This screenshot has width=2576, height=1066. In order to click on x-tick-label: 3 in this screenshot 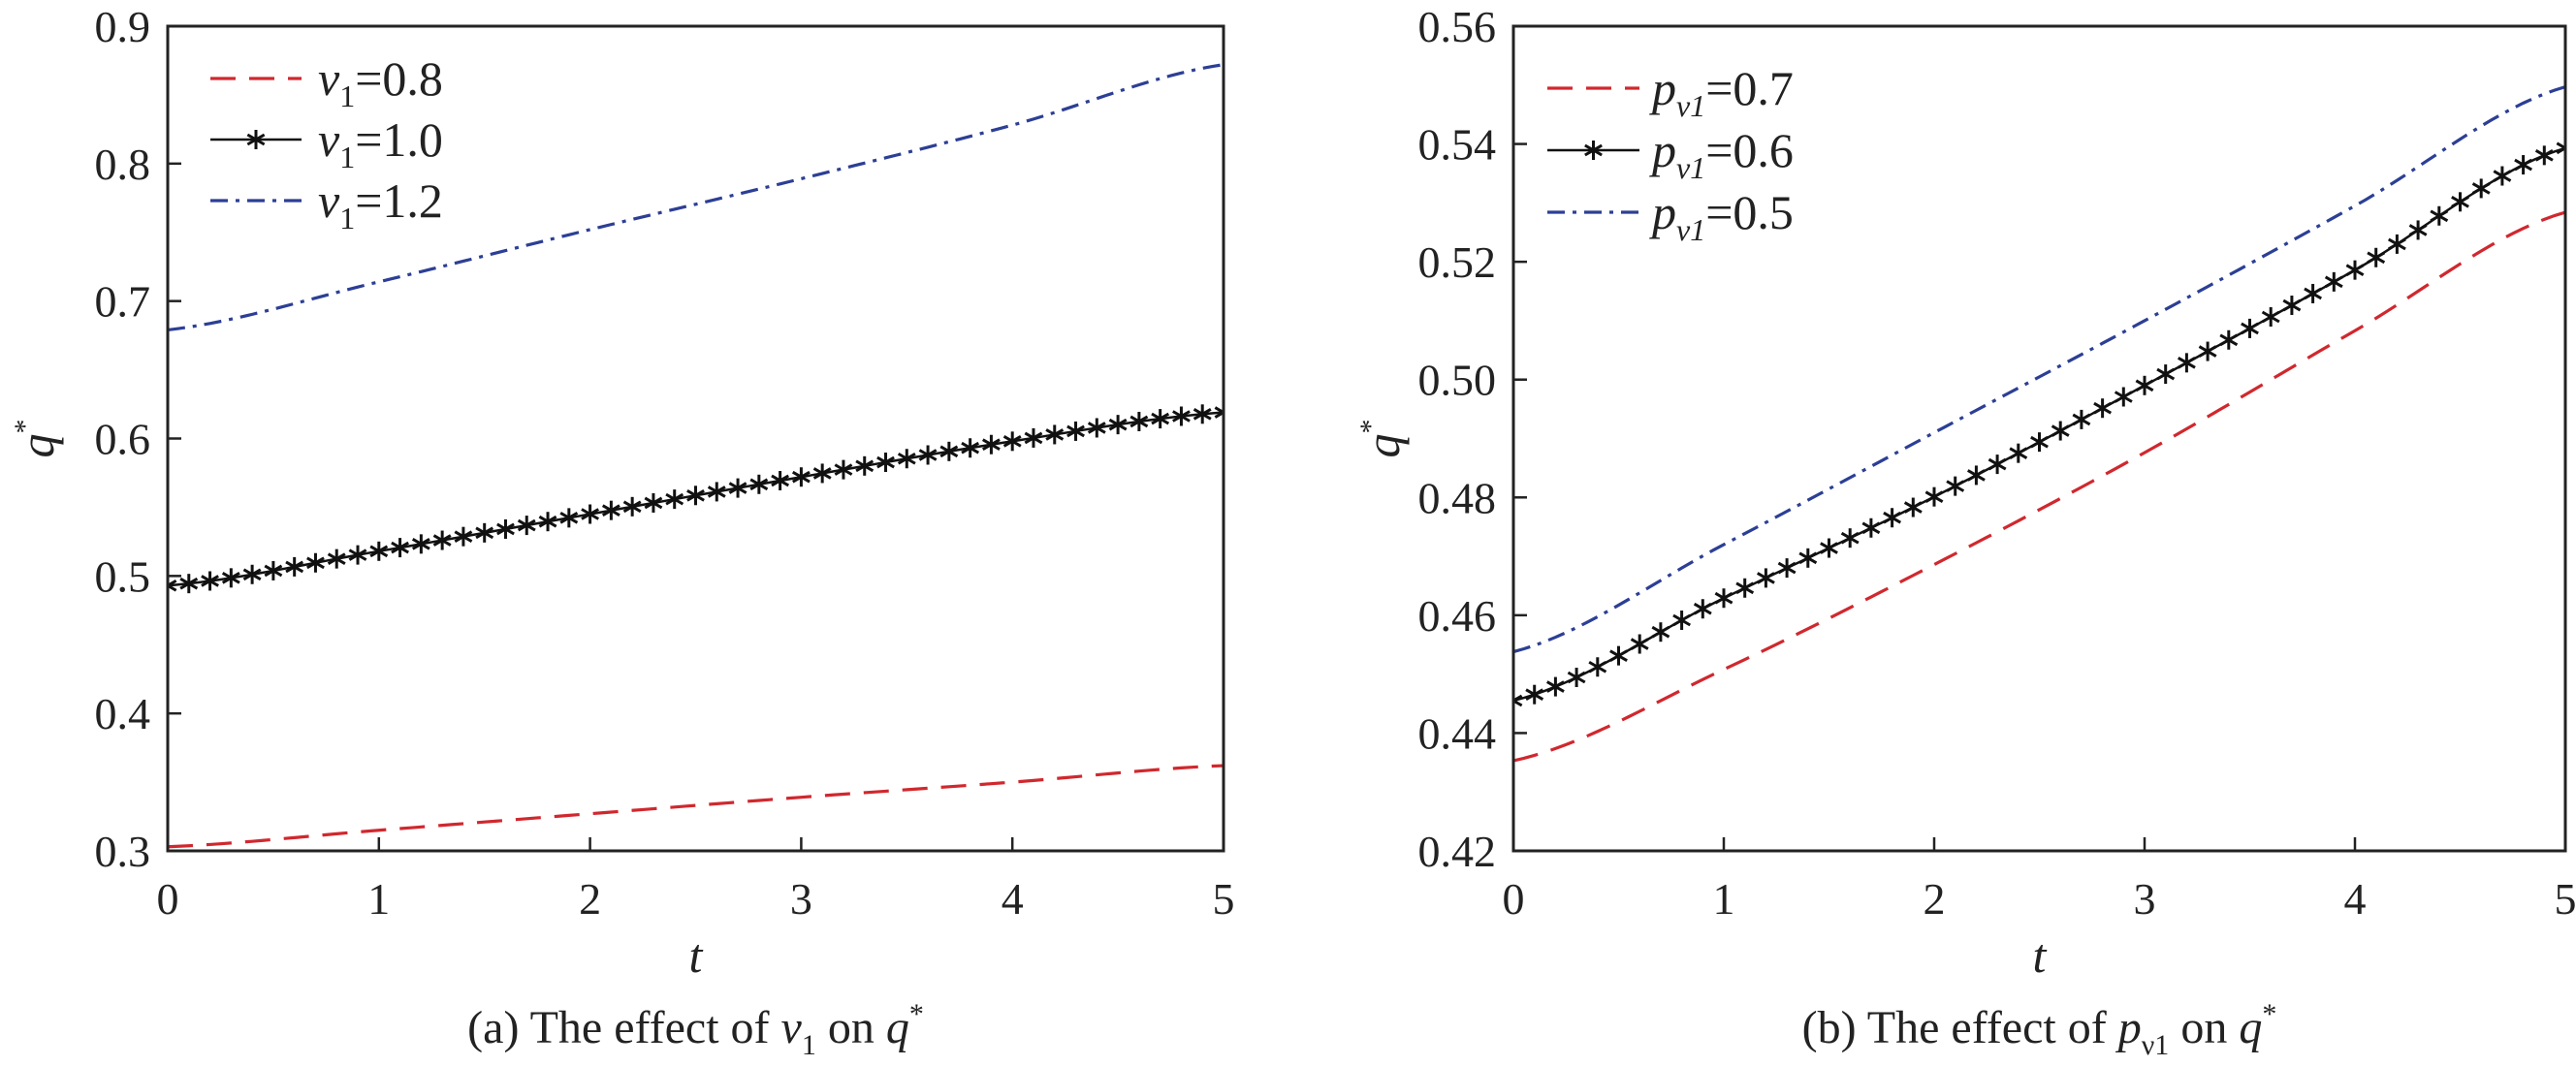, I will do `click(2145, 899)`.